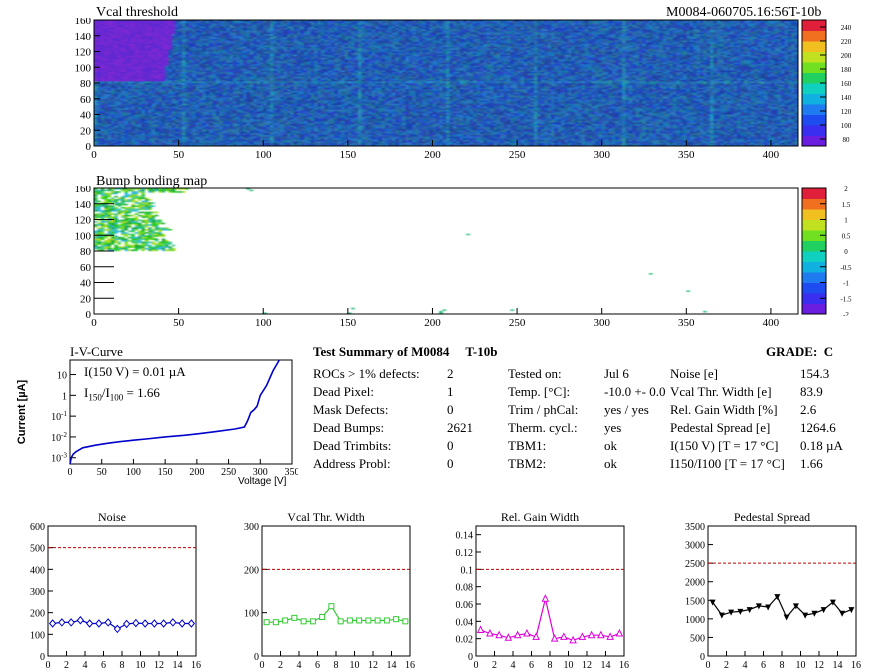 Image resolution: width=896 pixels, height=672 pixels. I want to click on vcal-threshold-xtick-label: 250, so click(517, 154).